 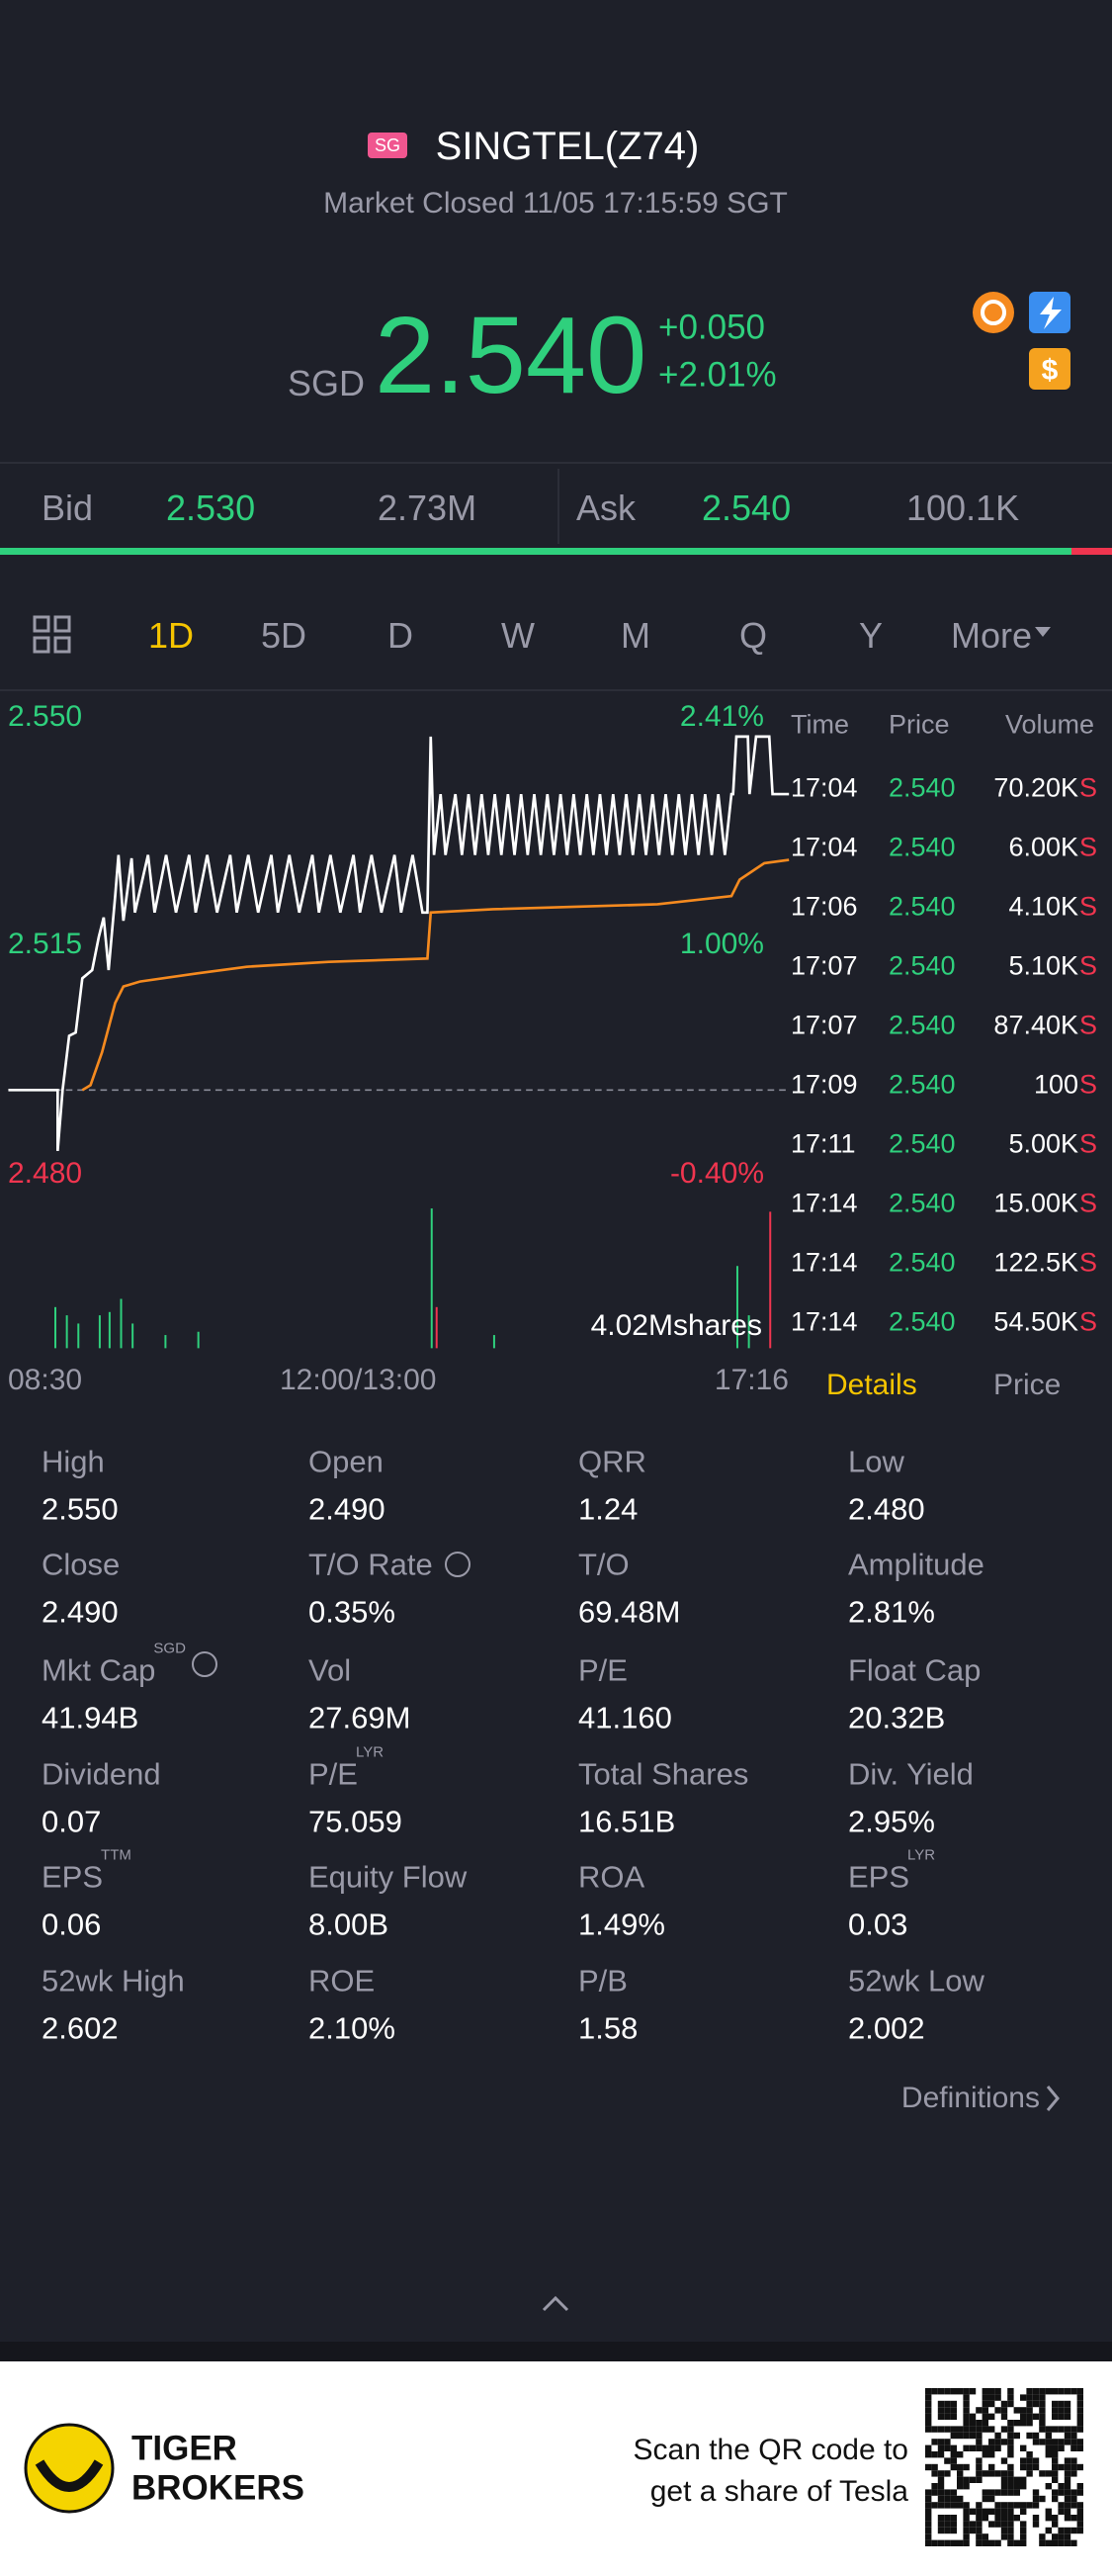 What do you see at coordinates (753, 635) in the screenshot?
I see `period-tab: Q` at bounding box center [753, 635].